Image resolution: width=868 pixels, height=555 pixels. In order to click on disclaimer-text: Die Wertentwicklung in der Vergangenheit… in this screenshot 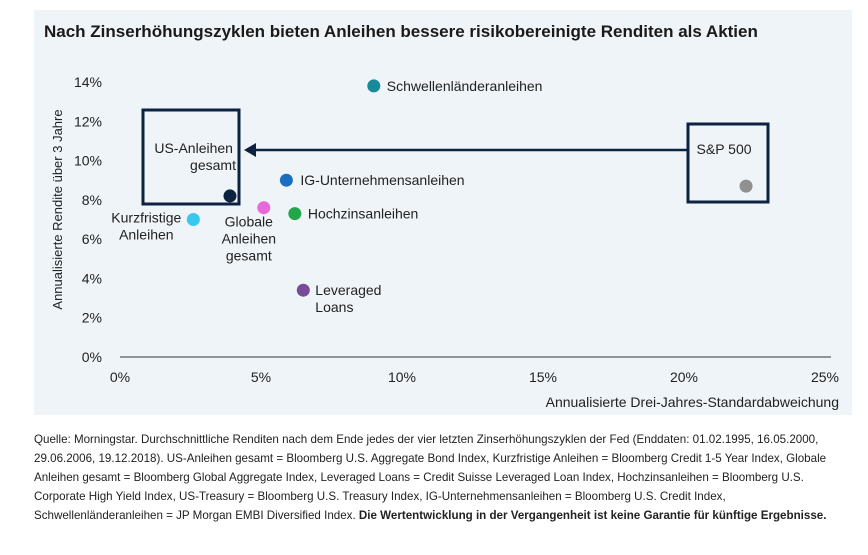, I will do `click(592, 515)`.